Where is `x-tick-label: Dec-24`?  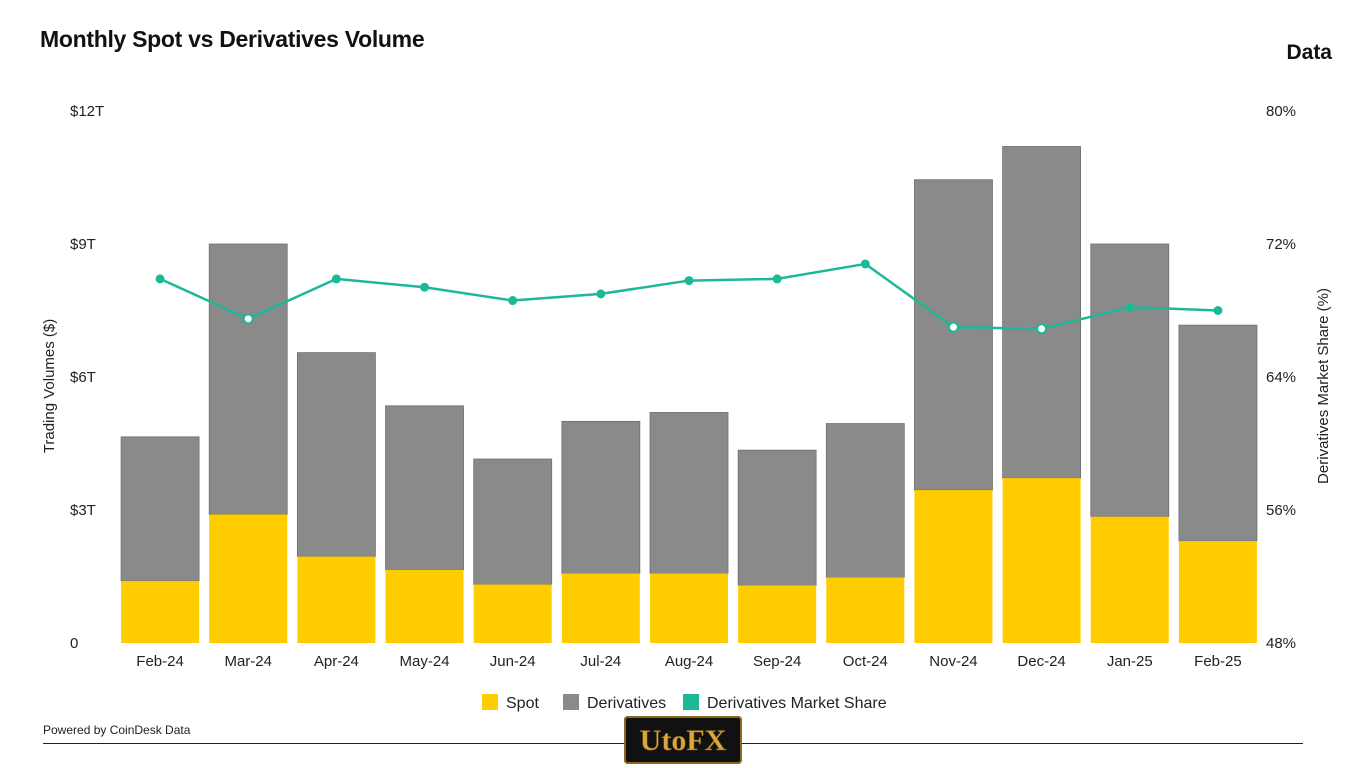 x-tick-label: Dec-24 is located at coordinates (1041, 661).